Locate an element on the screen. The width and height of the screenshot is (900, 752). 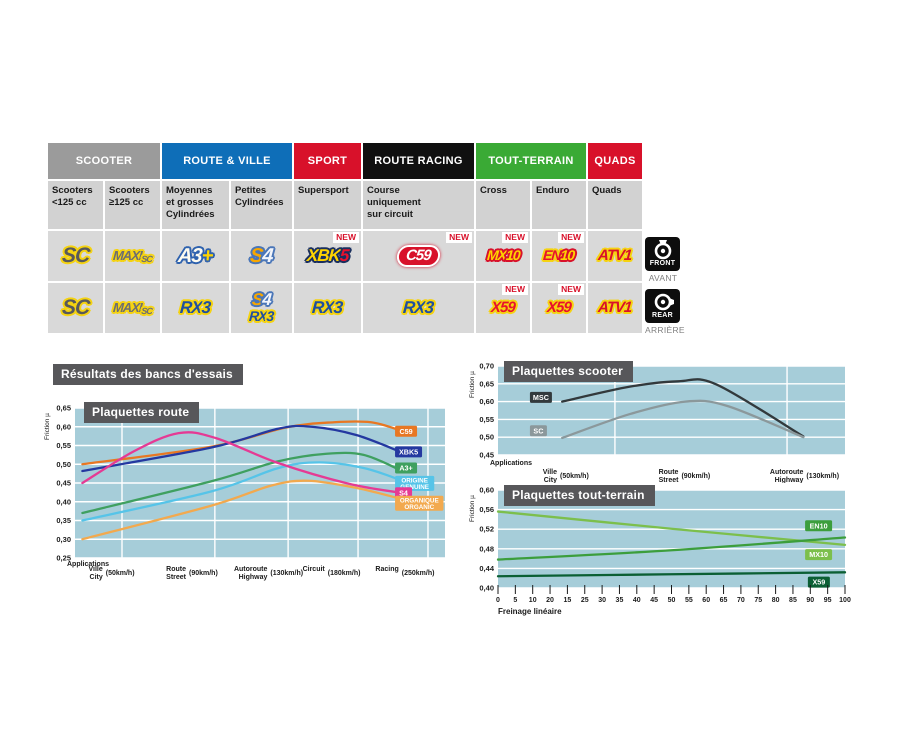
table-subheader: Course uniquement sur circuit is located at coordinates (418, 205).